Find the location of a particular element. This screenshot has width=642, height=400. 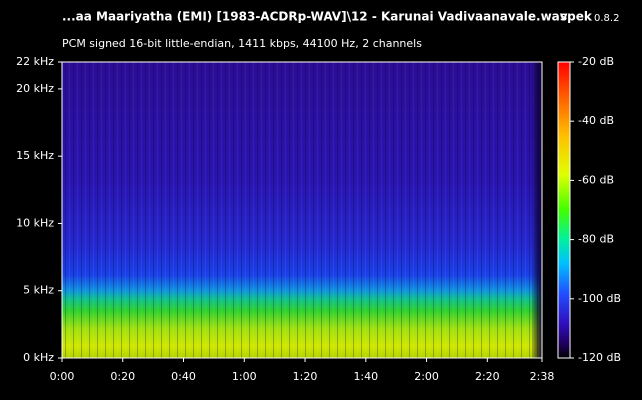

app-version: 0.8.2 is located at coordinates (606, 18).